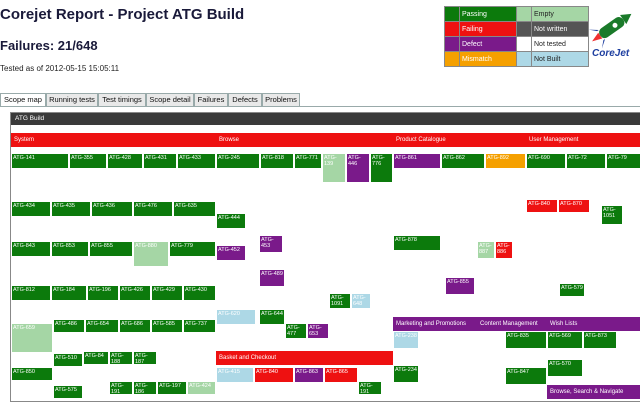 The image size is (640, 402). What do you see at coordinates (341, 375) in the screenshot?
I see `scope-cell: ATG-865` at bounding box center [341, 375].